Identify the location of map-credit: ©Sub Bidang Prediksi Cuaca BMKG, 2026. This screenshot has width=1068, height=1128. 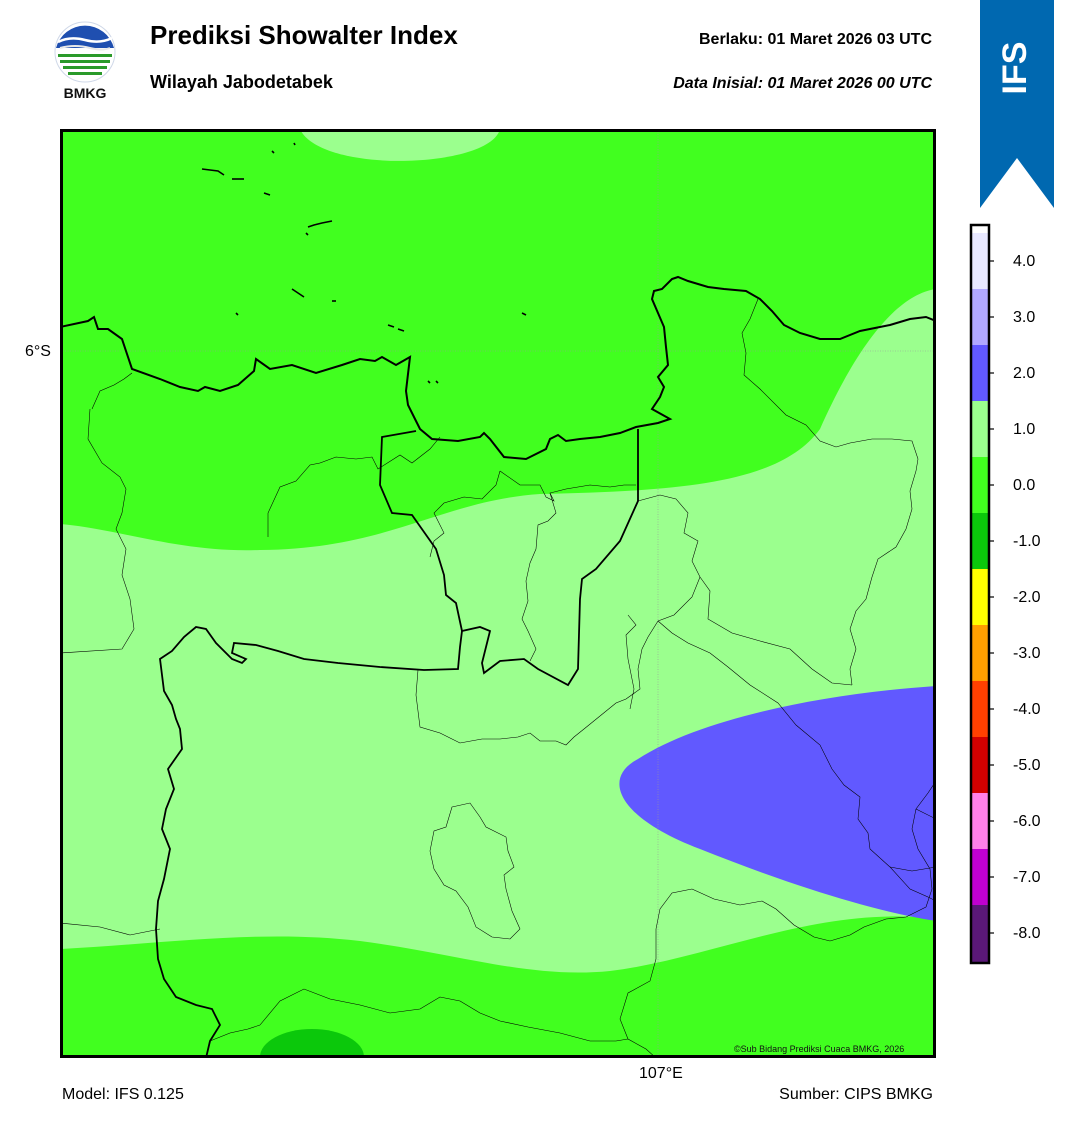
(819, 1049).